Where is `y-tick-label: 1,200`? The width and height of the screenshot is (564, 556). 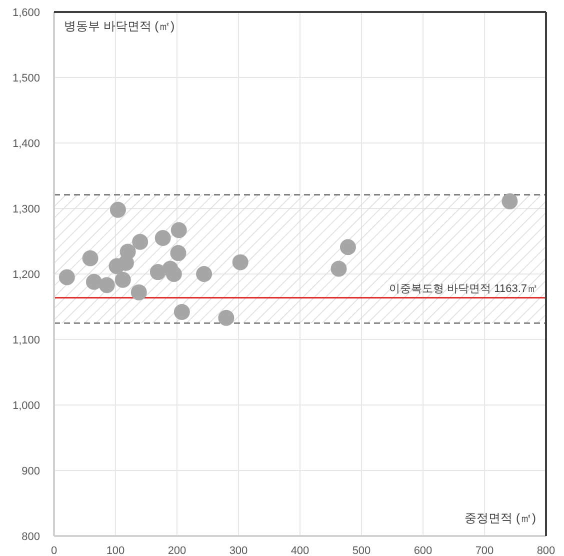
y-tick-label: 1,200 is located at coordinates (26, 275).